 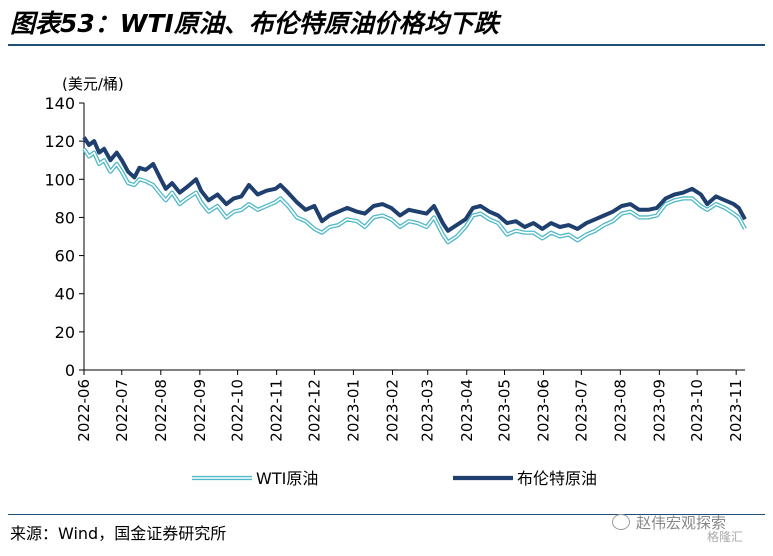 I want to click on x-tick-label: 2023-08, so click(x=620, y=410).